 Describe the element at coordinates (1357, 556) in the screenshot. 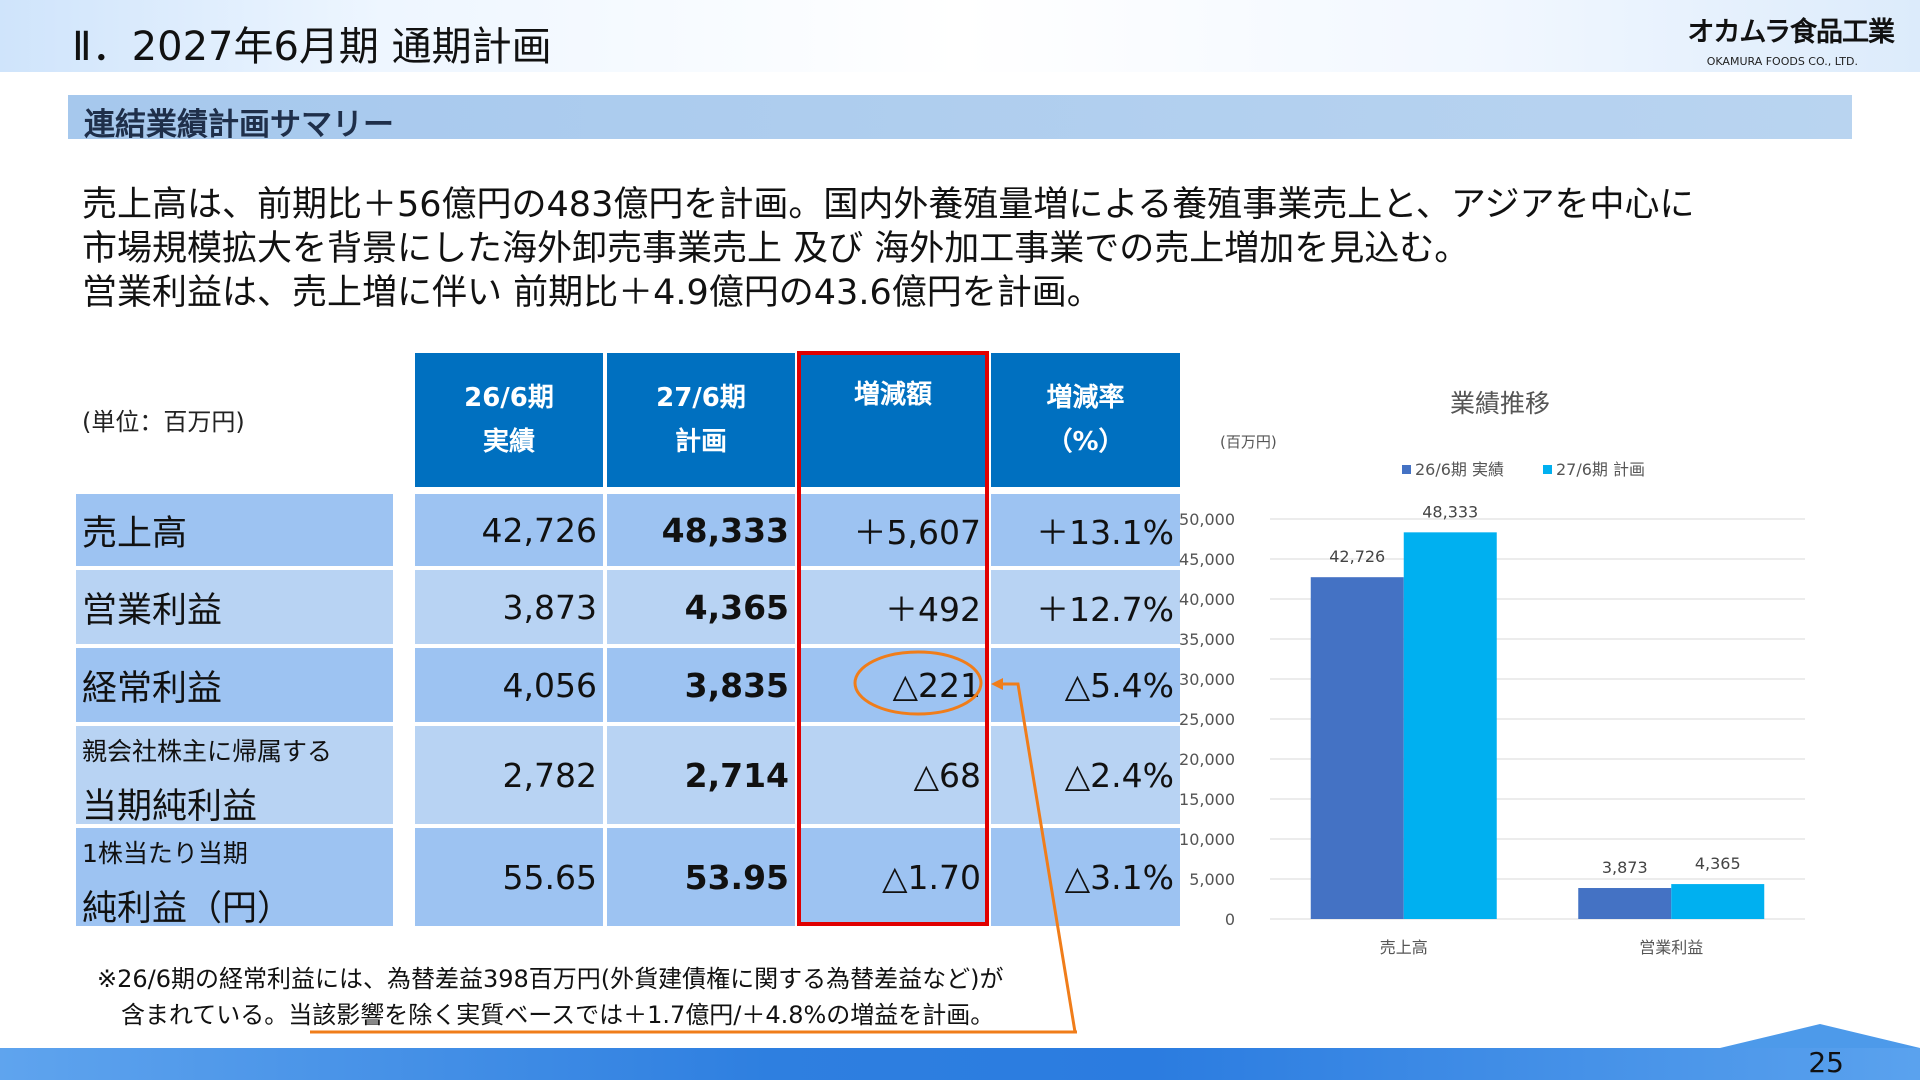

I see `data-label: 42,726` at that location.